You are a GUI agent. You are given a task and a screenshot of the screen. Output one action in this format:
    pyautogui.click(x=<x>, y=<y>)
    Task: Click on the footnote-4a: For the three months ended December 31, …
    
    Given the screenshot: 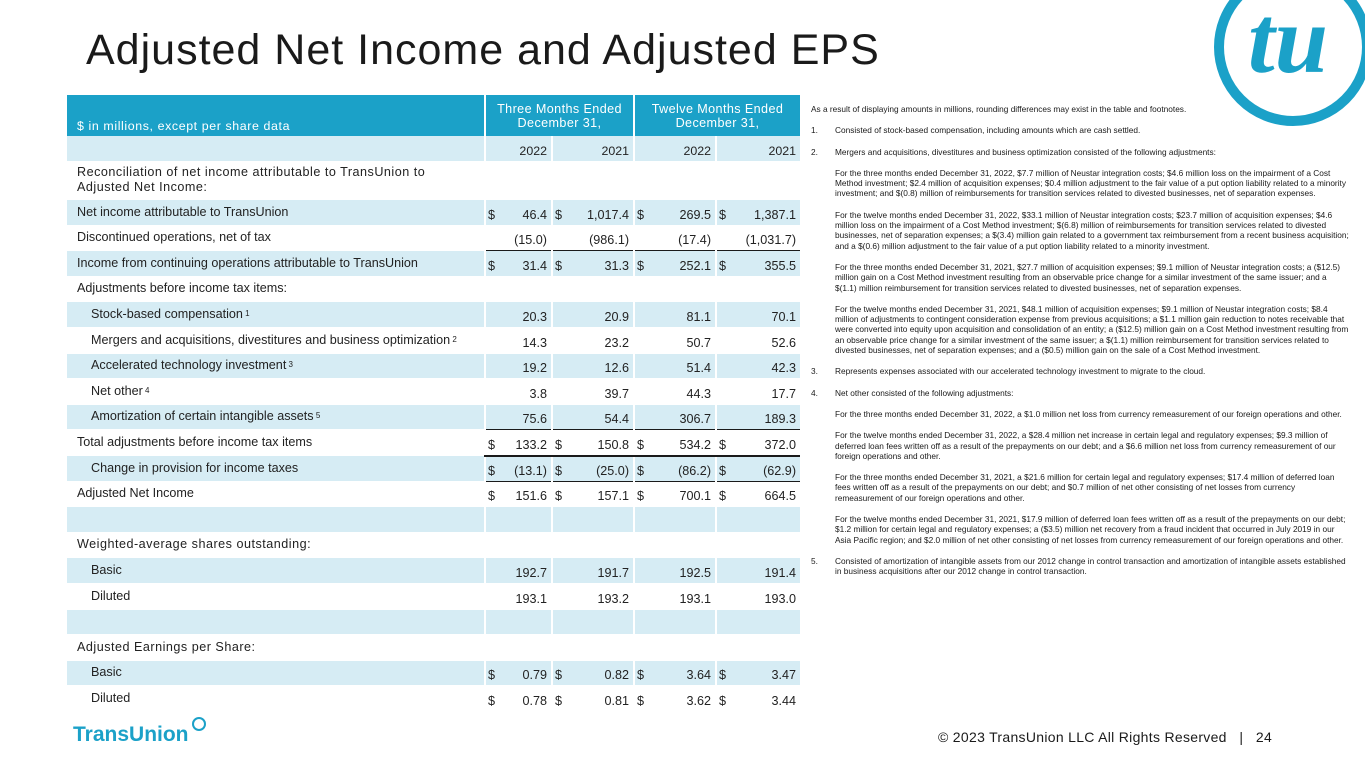 What is the action you would take?
    pyautogui.click(x=1088, y=413)
    